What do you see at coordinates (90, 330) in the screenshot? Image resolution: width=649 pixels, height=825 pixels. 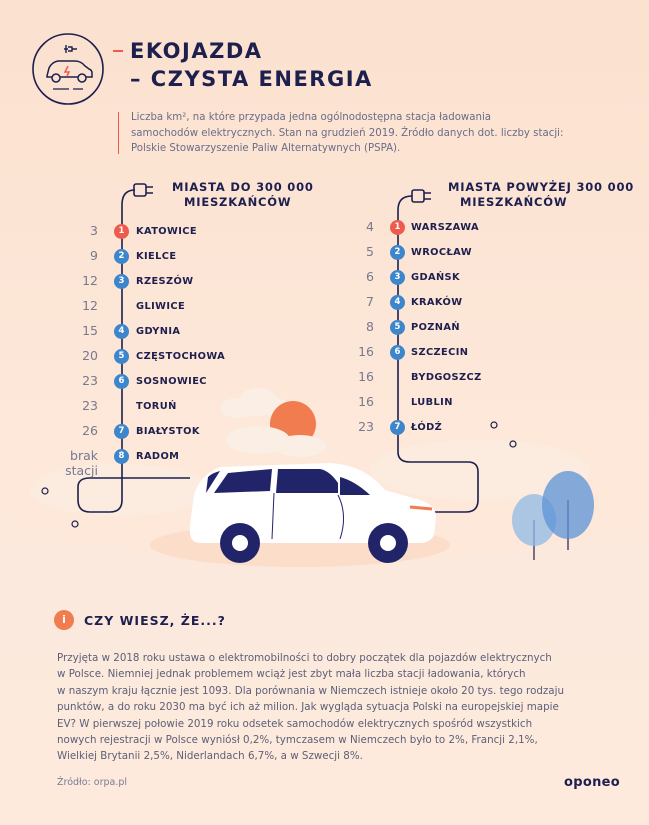 I see `station-value: 15` at bounding box center [90, 330].